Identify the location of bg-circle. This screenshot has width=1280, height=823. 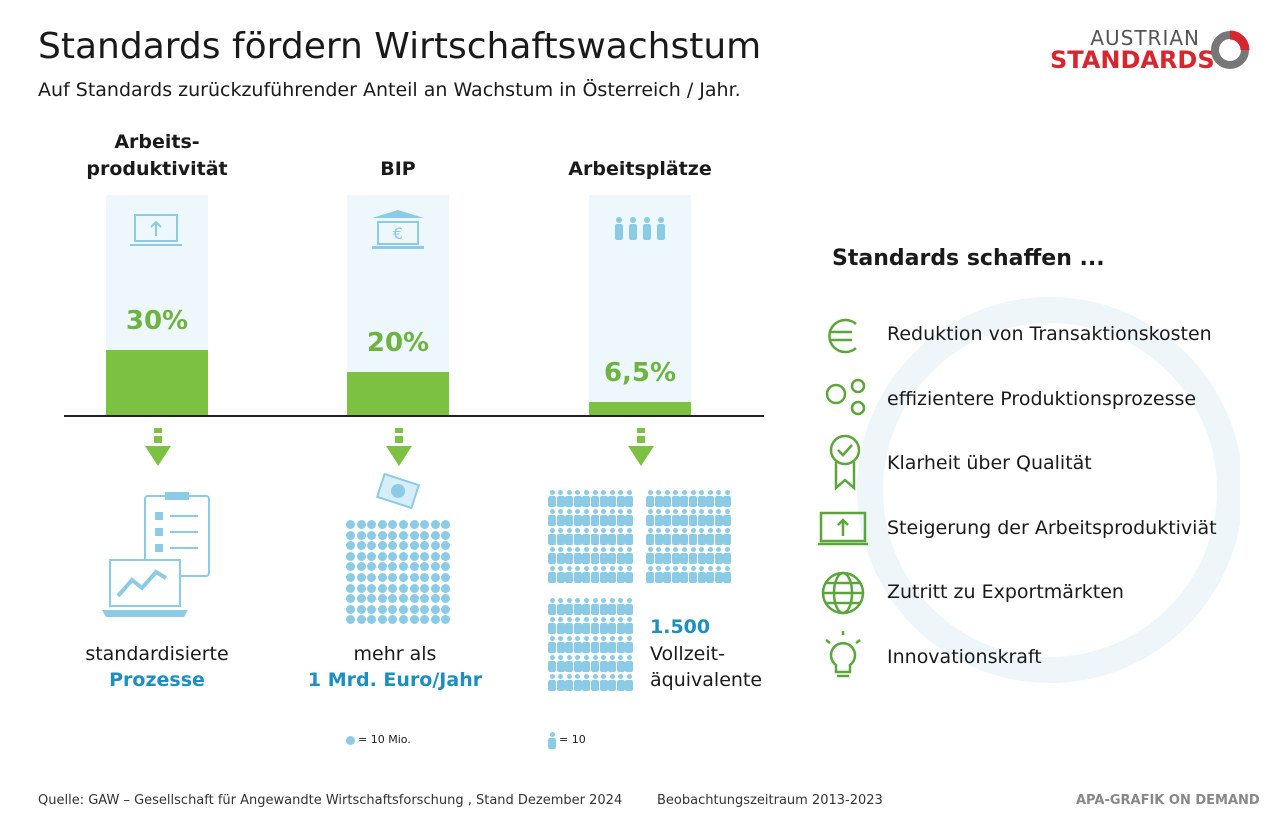
(1048, 490).